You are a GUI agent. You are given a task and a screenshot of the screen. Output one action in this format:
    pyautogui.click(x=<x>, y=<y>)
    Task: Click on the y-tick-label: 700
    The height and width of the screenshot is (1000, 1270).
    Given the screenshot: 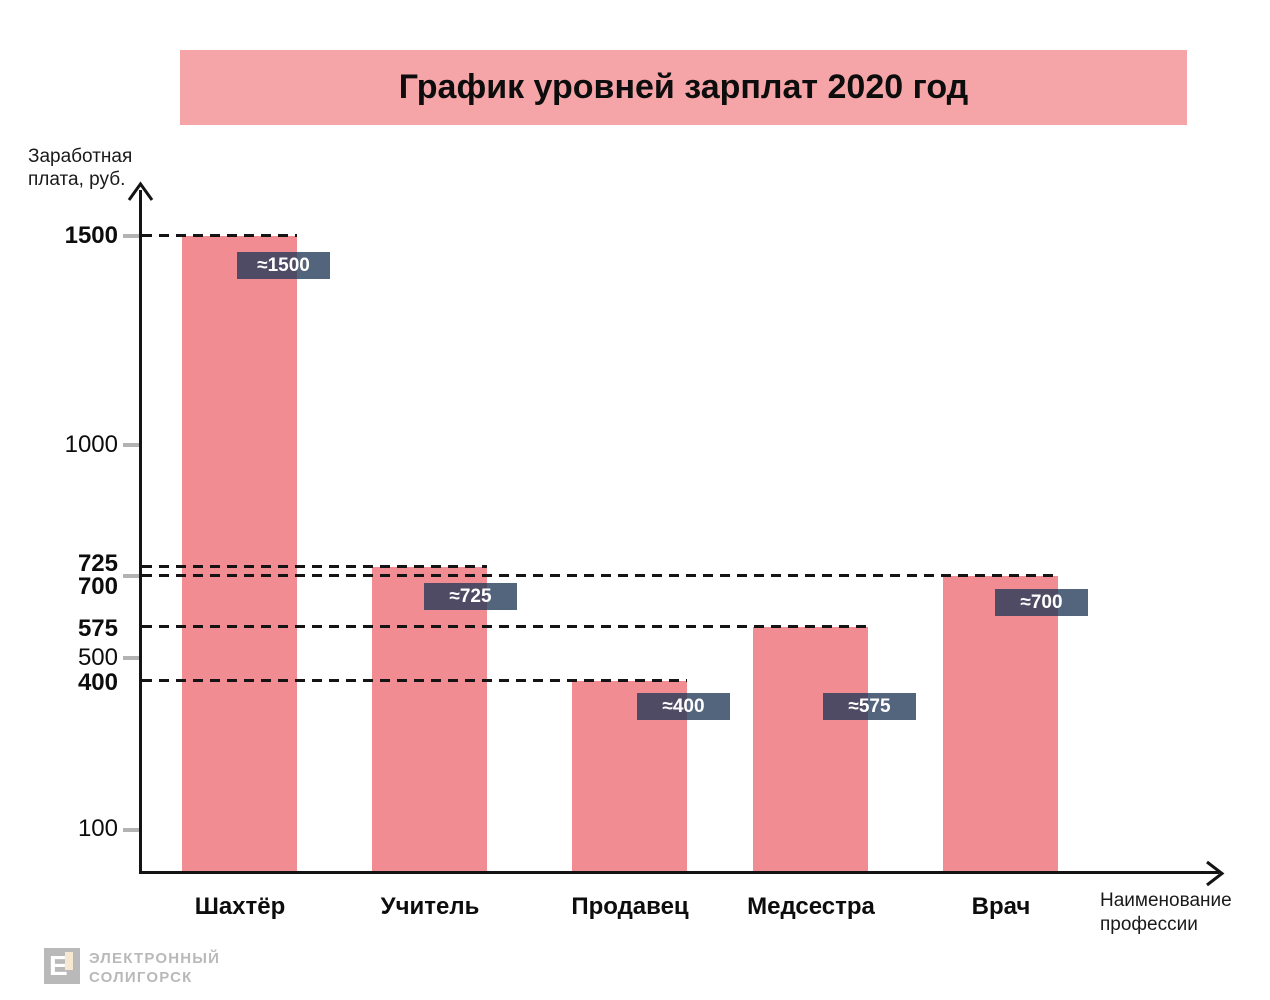 What is the action you would take?
    pyautogui.click(x=97, y=586)
    